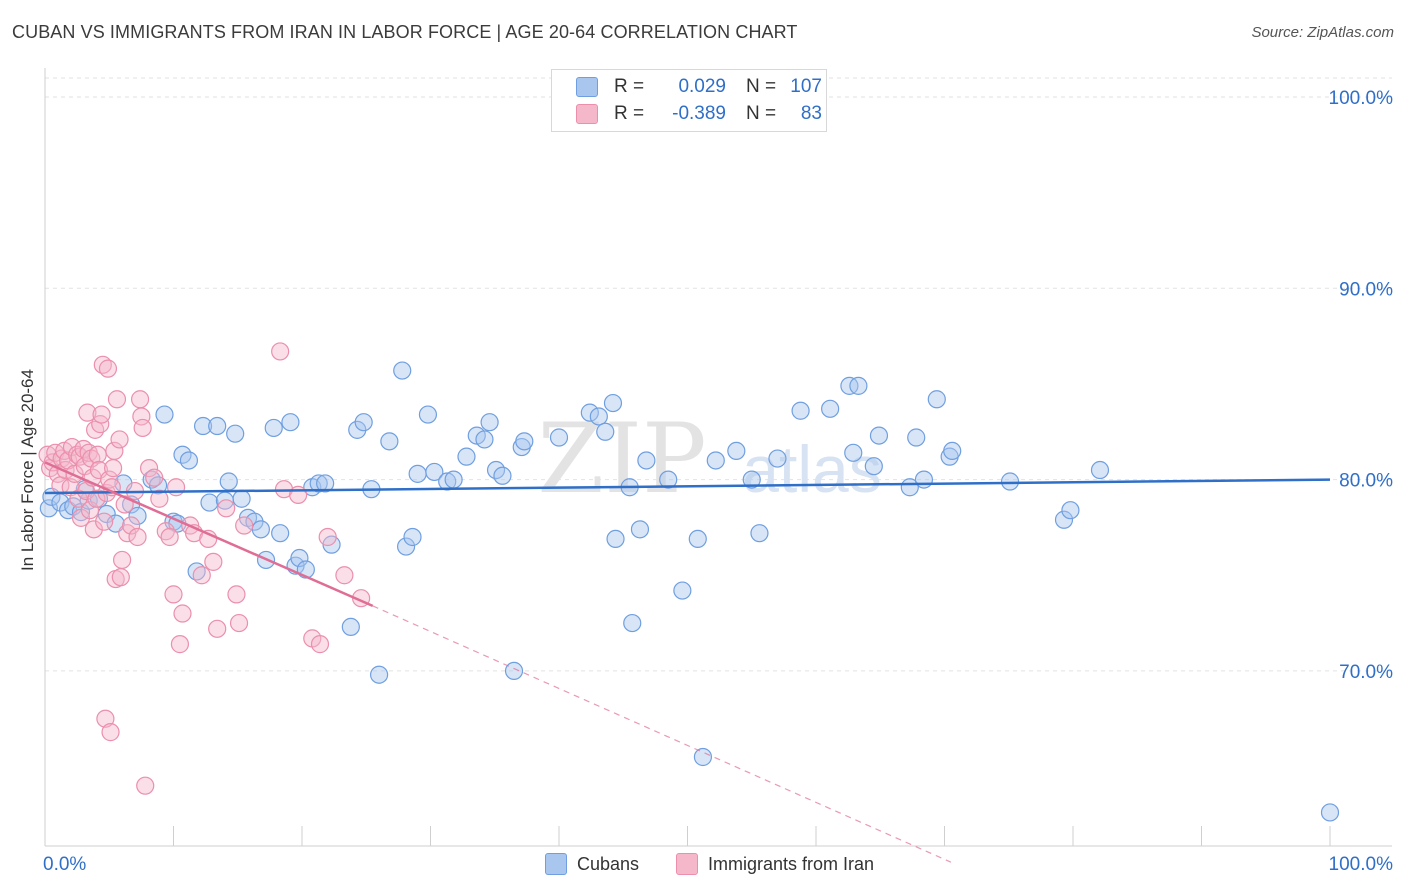 The image size is (1406, 892). I want to click on y-tick-labels: 70.0% 80.0% 90.0% 100.0%, so click(1361, 385).